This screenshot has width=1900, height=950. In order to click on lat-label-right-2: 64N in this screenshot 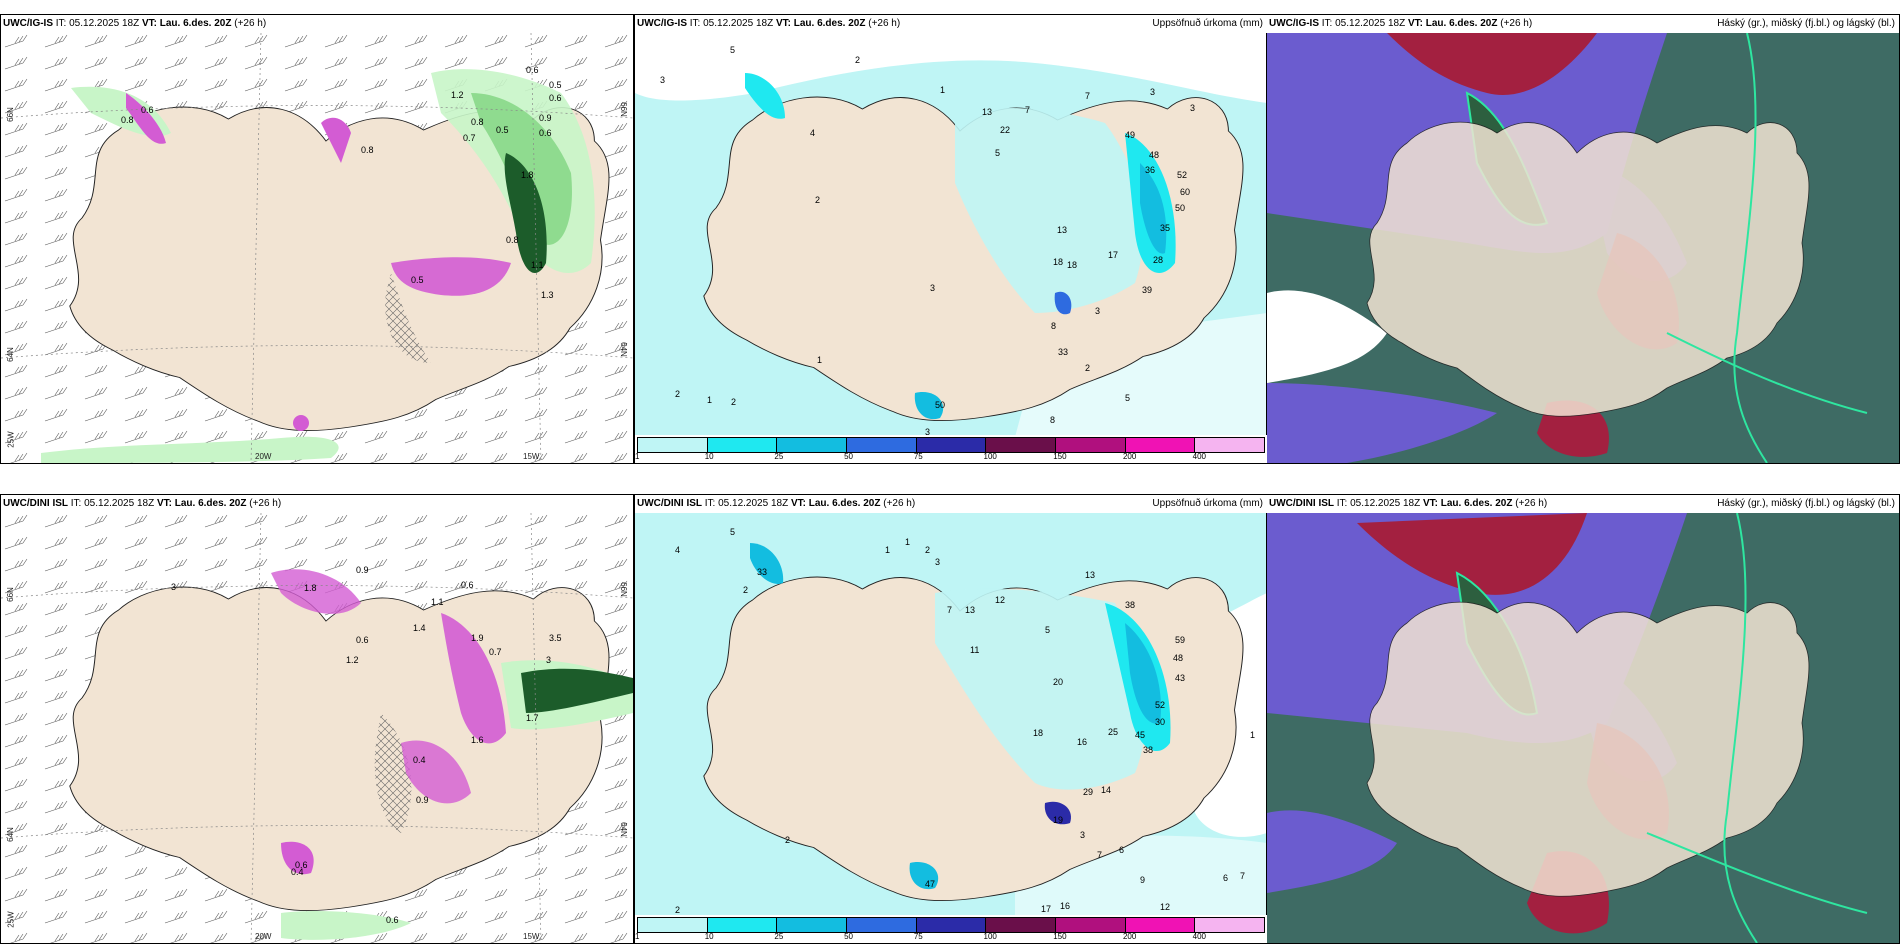, I will do `click(624, 829)`.